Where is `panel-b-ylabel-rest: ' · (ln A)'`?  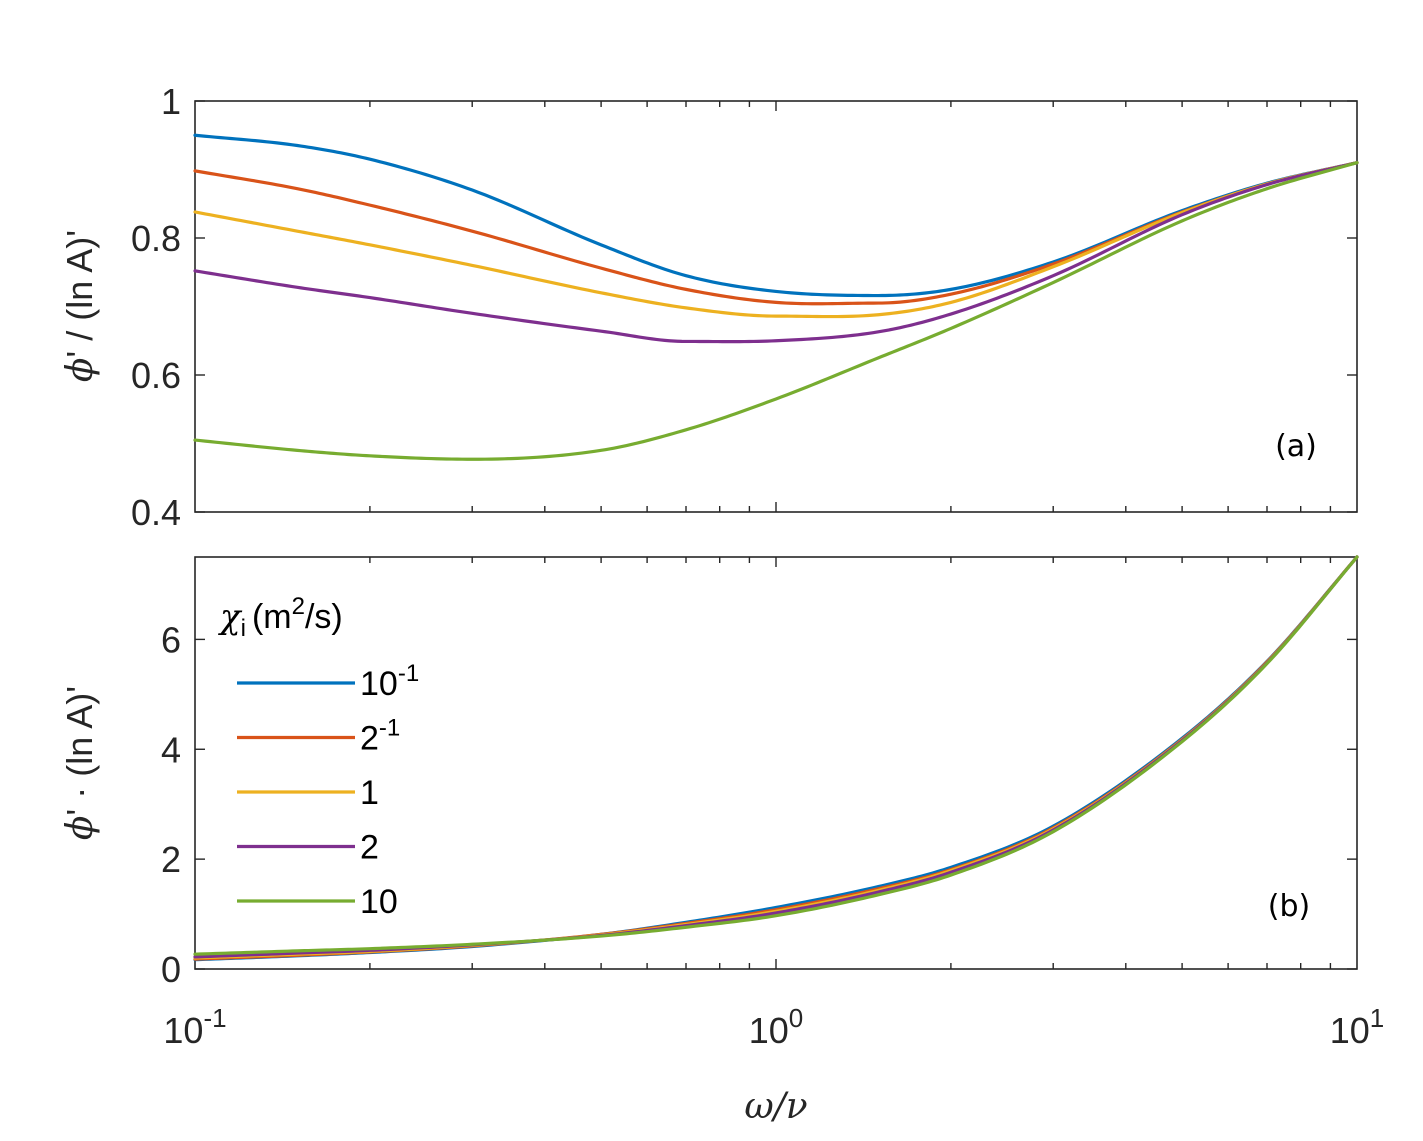 panel-b-ylabel-rest: ' · (ln A)' is located at coordinates (79, 751).